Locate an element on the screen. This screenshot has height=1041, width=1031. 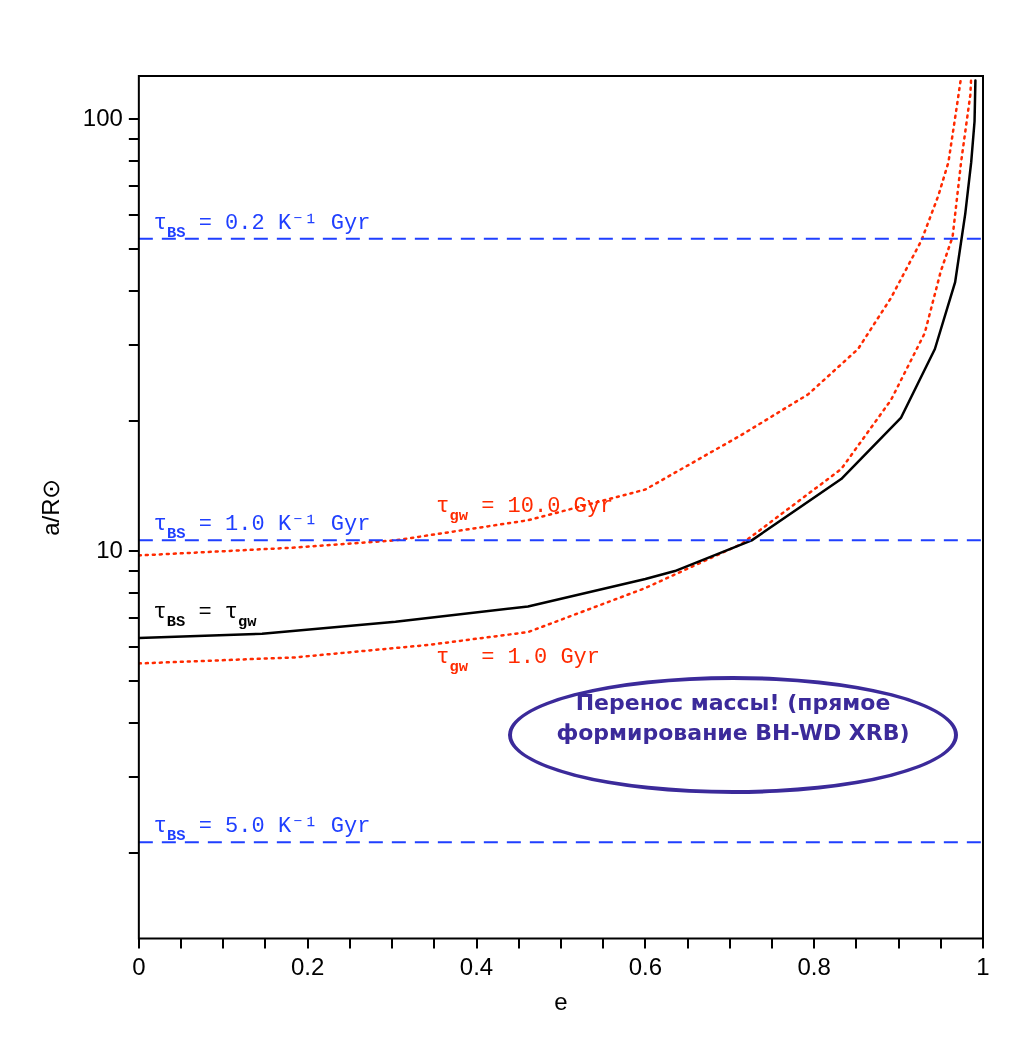
x-tick-label: 0.4 is located at coordinates (476, 967).